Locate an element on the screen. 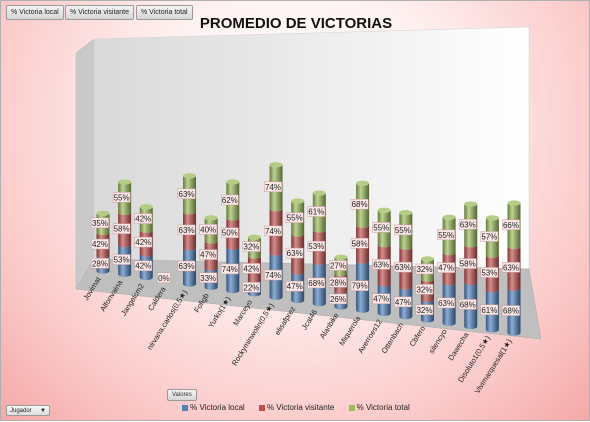 This screenshot has height=422, width=590. data-label-total-19: 66% is located at coordinates (511, 225).